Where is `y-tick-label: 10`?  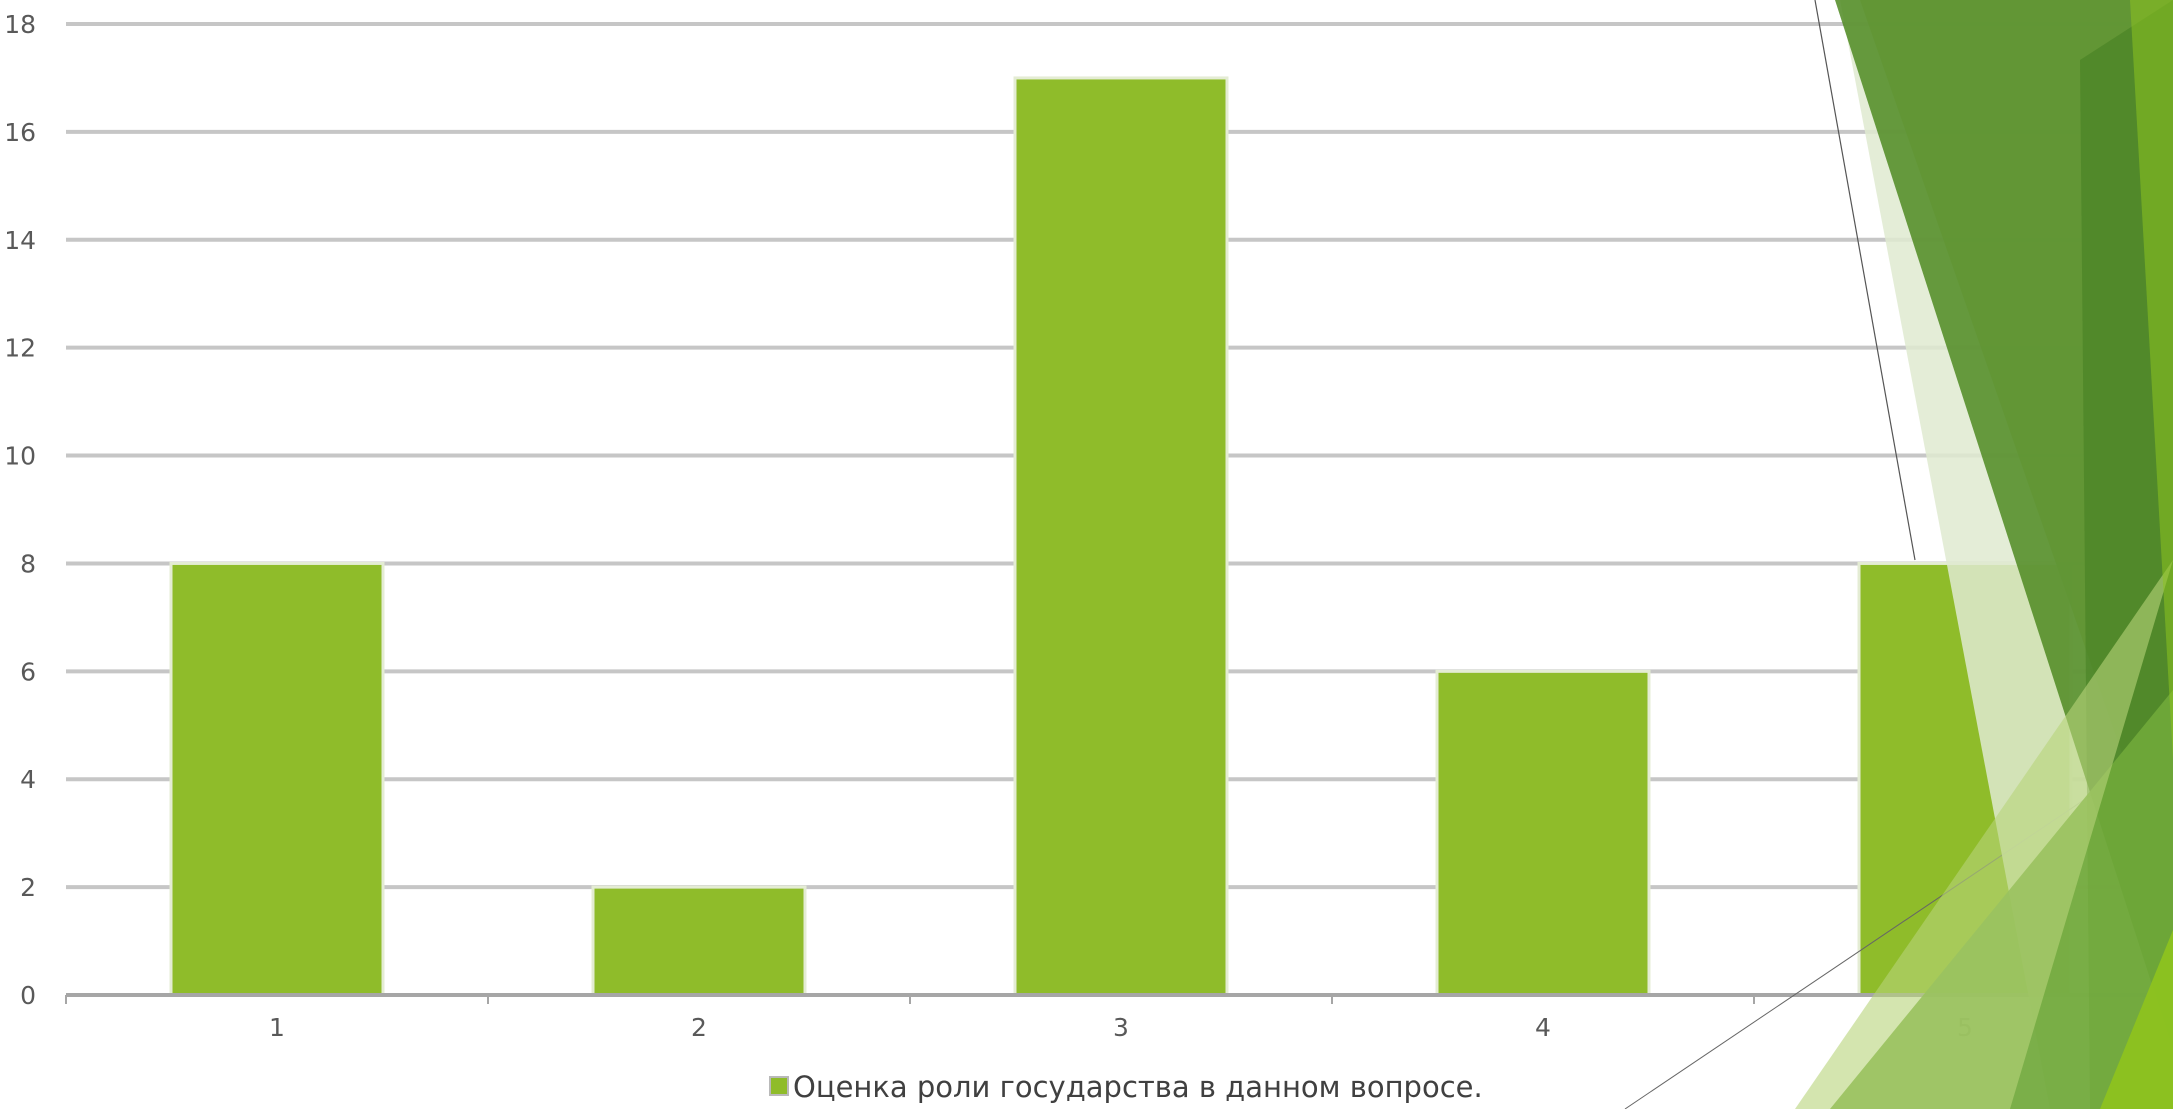
y-tick-label: 10 is located at coordinates (20, 456).